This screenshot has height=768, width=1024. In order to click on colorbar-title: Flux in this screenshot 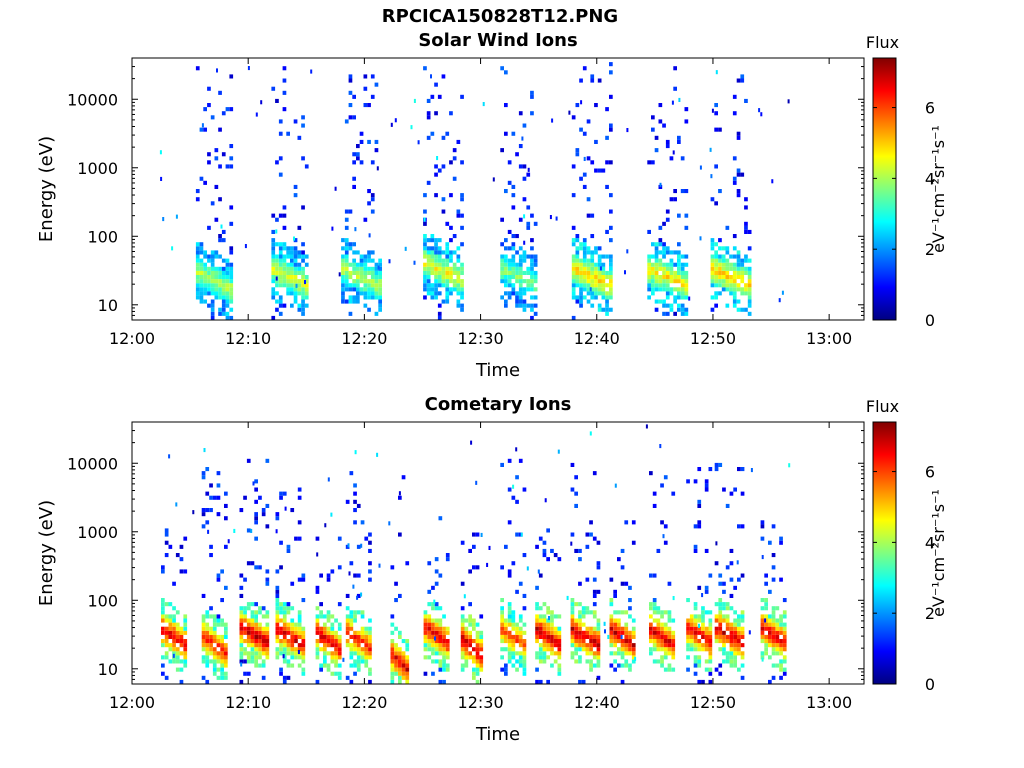, I will do `click(882, 42)`.